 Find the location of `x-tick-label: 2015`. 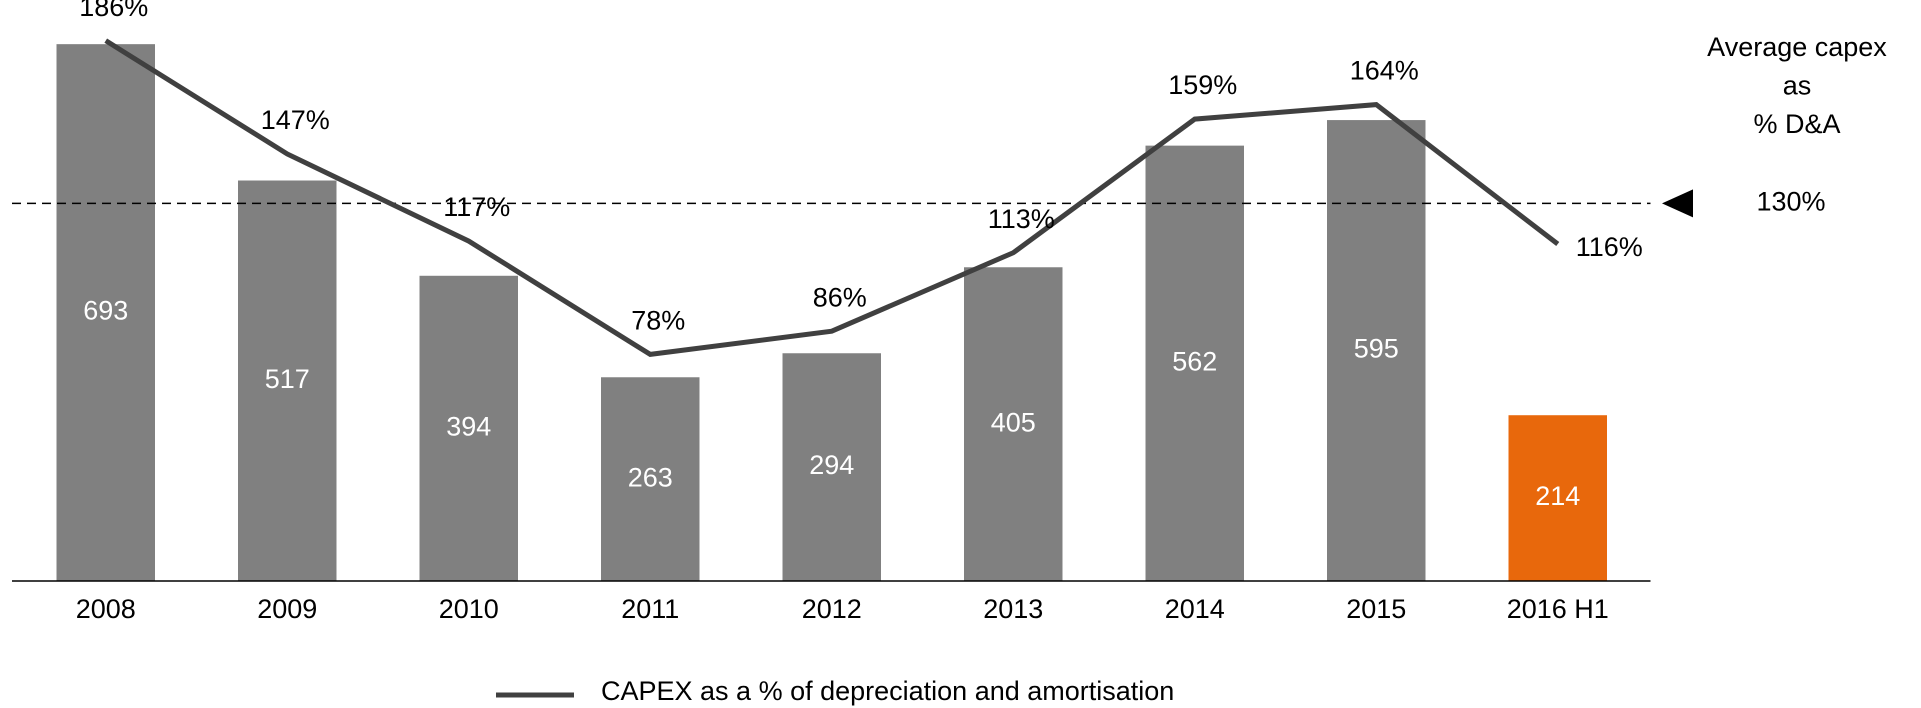

x-tick-label: 2015 is located at coordinates (1376, 609).